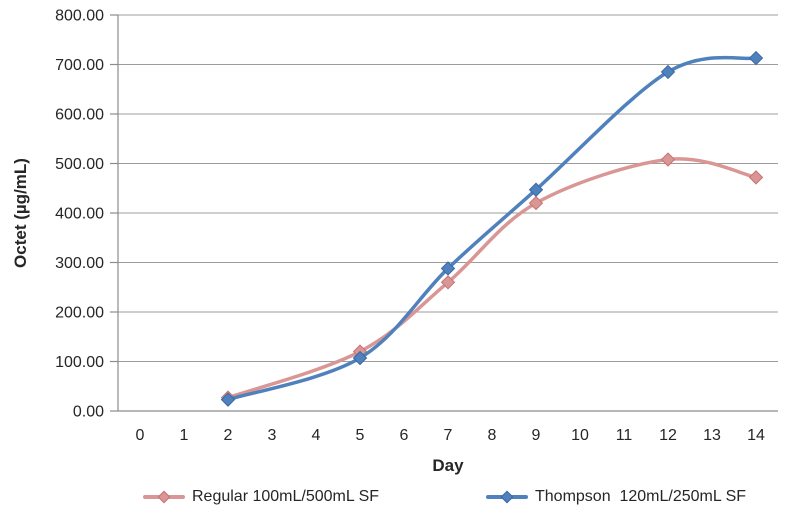  I want to click on y-tick-label: 0.00, so click(88, 412).